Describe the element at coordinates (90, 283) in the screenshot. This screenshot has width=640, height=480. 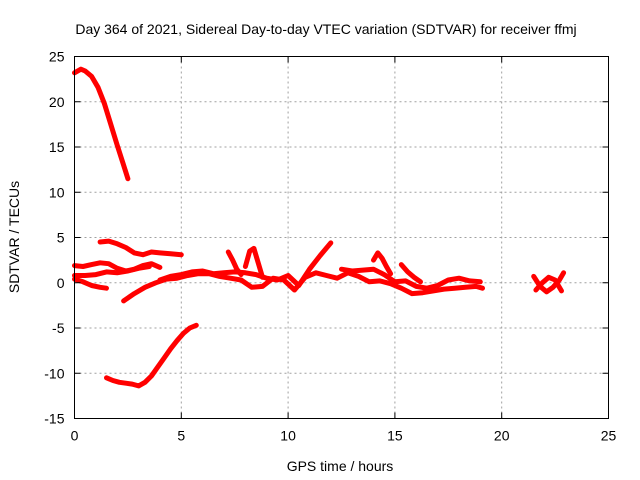
I see `series-sat-d` at that location.